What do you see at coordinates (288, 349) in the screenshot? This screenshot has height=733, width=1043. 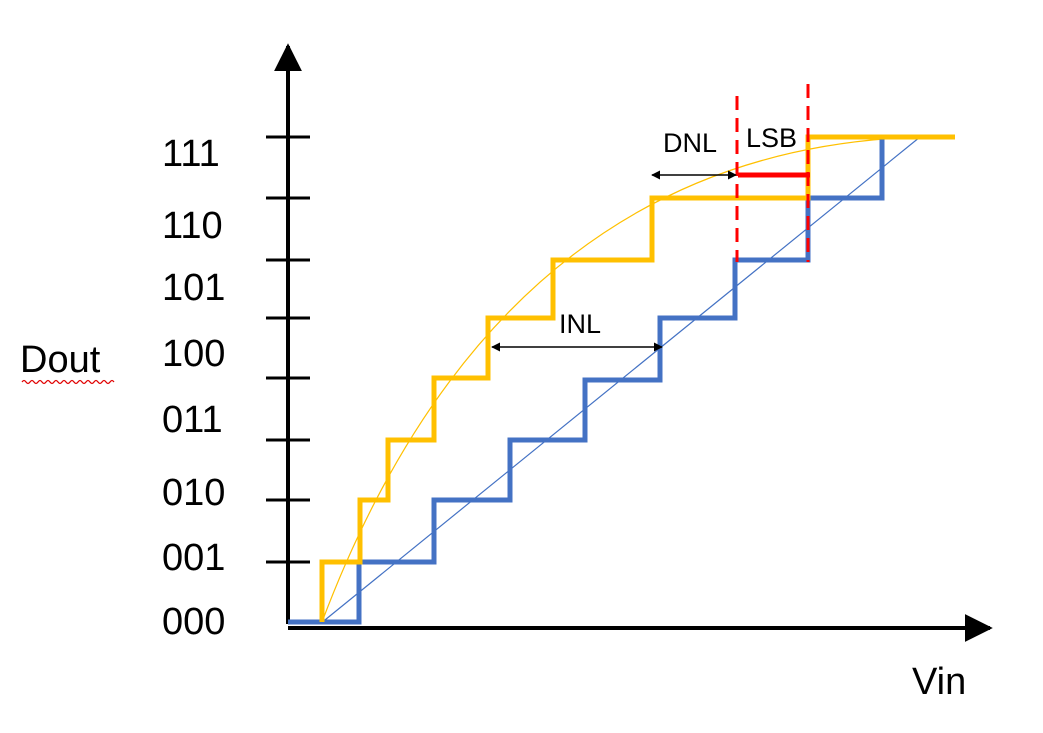 I see `y-ticks` at bounding box center [288, 349].